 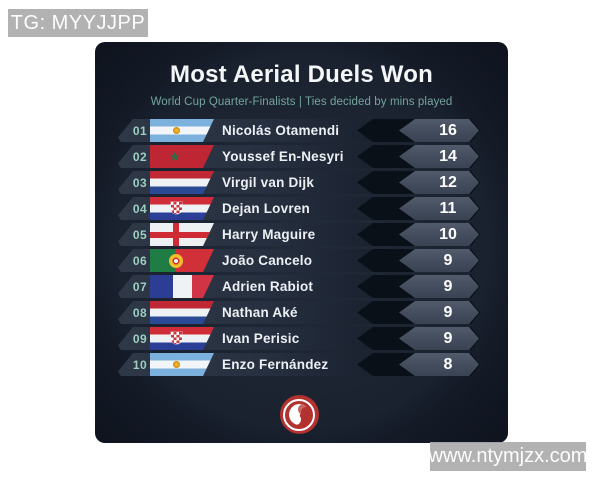 What do you see at coordinates (140, 286) in the screenshot?
I see `rank-label: 07` at bounding box center [140, 286].